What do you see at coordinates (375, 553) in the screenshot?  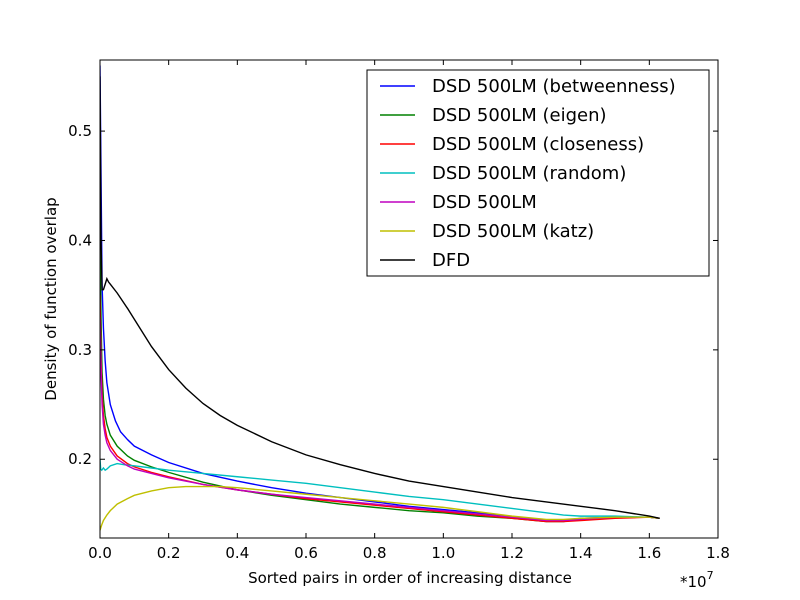 I see `x-tick-label: 0.8` at bounding box center [375, 553].